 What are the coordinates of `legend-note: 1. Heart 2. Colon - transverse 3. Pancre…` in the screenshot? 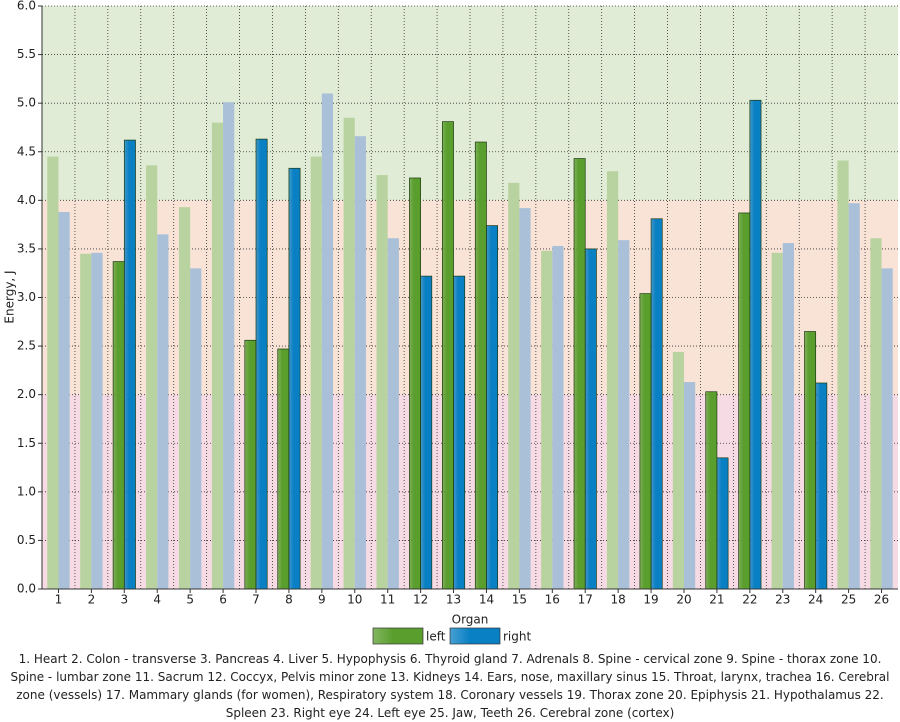 It's located at (450, 686).